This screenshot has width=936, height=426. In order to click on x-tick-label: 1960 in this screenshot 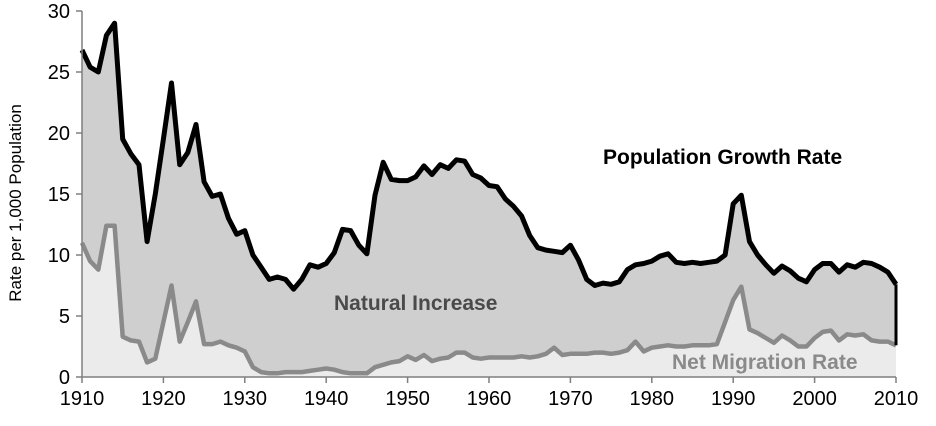, I will do `click(489, 399)`.